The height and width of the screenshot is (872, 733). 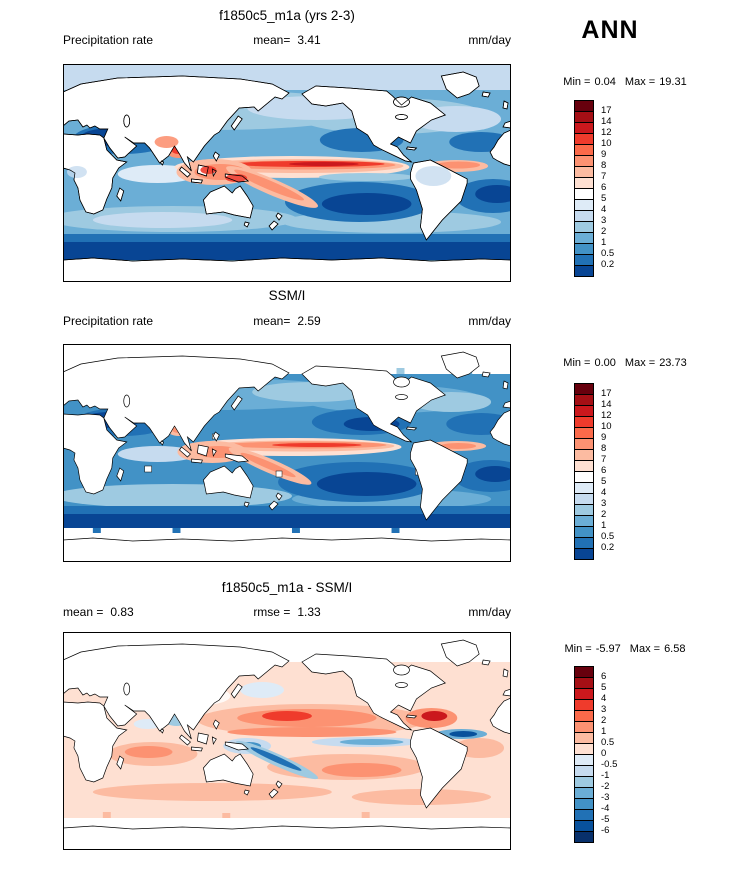 What do you see at coordinates (489, 40) in the screenshot?
I see `panel1-units: mm/day` at bounding box center [489, 40].